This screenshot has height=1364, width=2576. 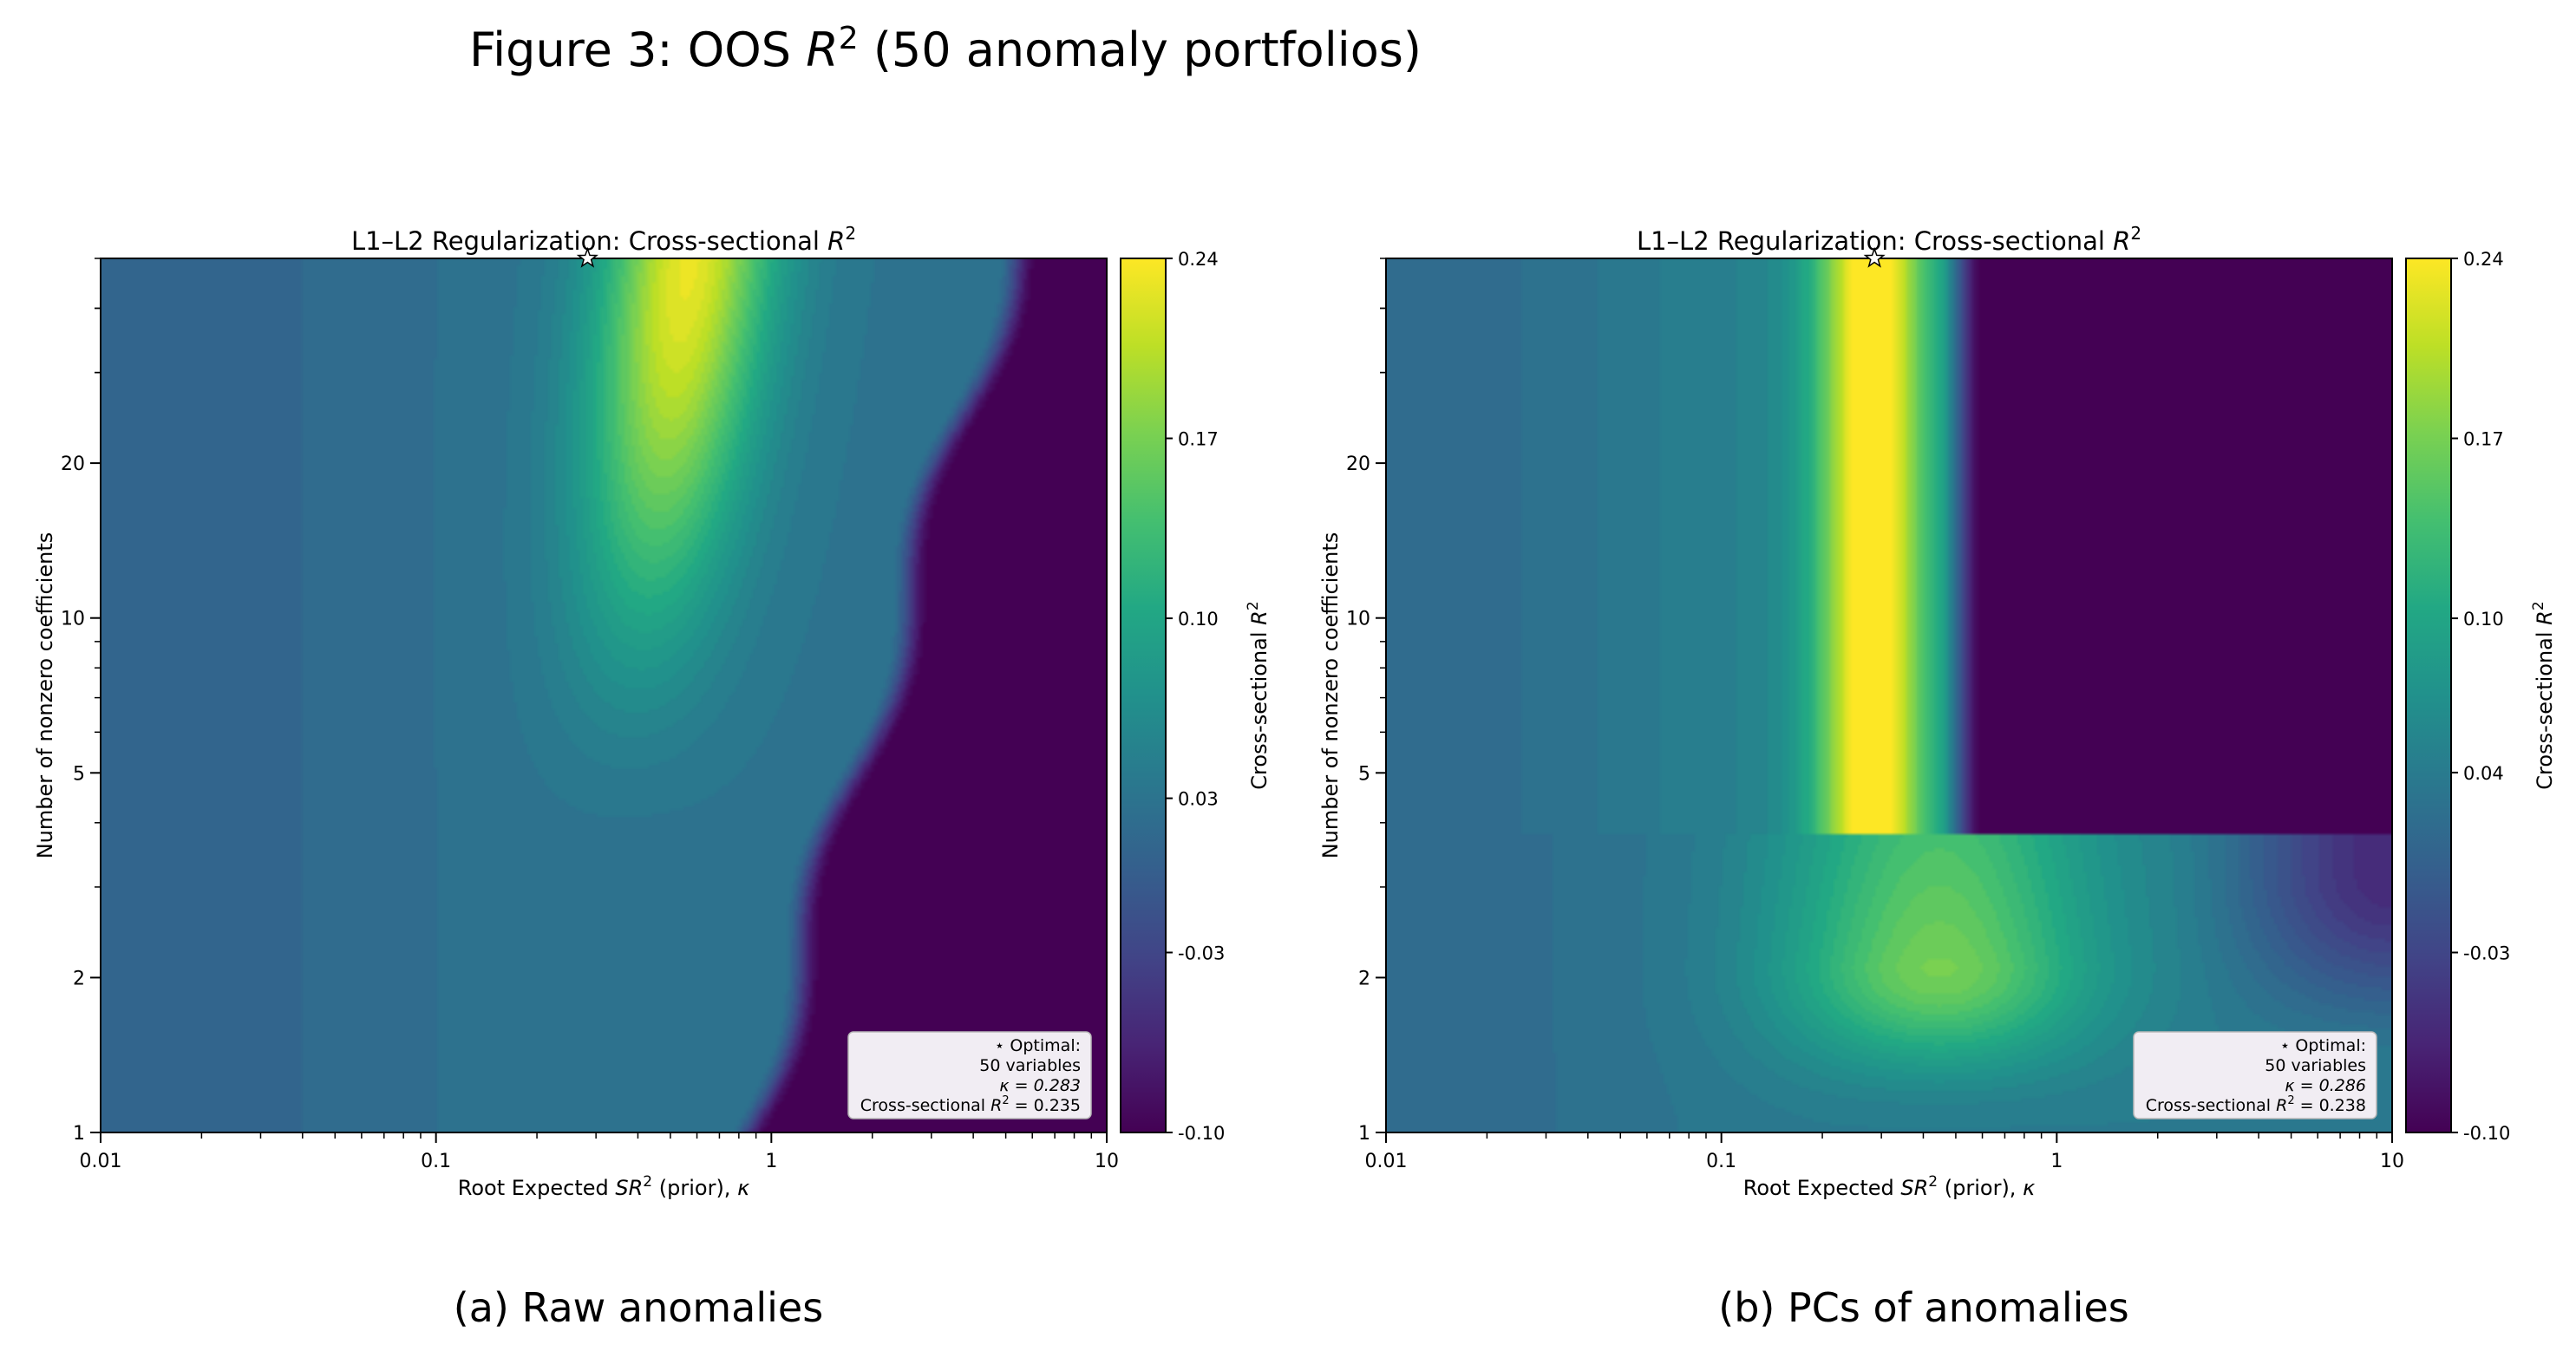 I want to click on legend-line-kappa: κ = 0.283, so click(x=1040, y=1085).